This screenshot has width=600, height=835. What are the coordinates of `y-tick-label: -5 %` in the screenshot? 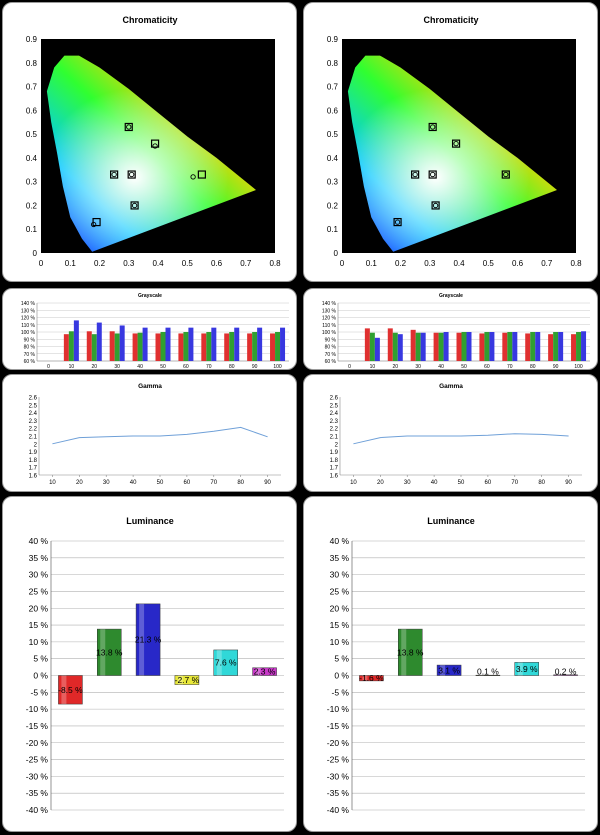 It's located at (341, 692).